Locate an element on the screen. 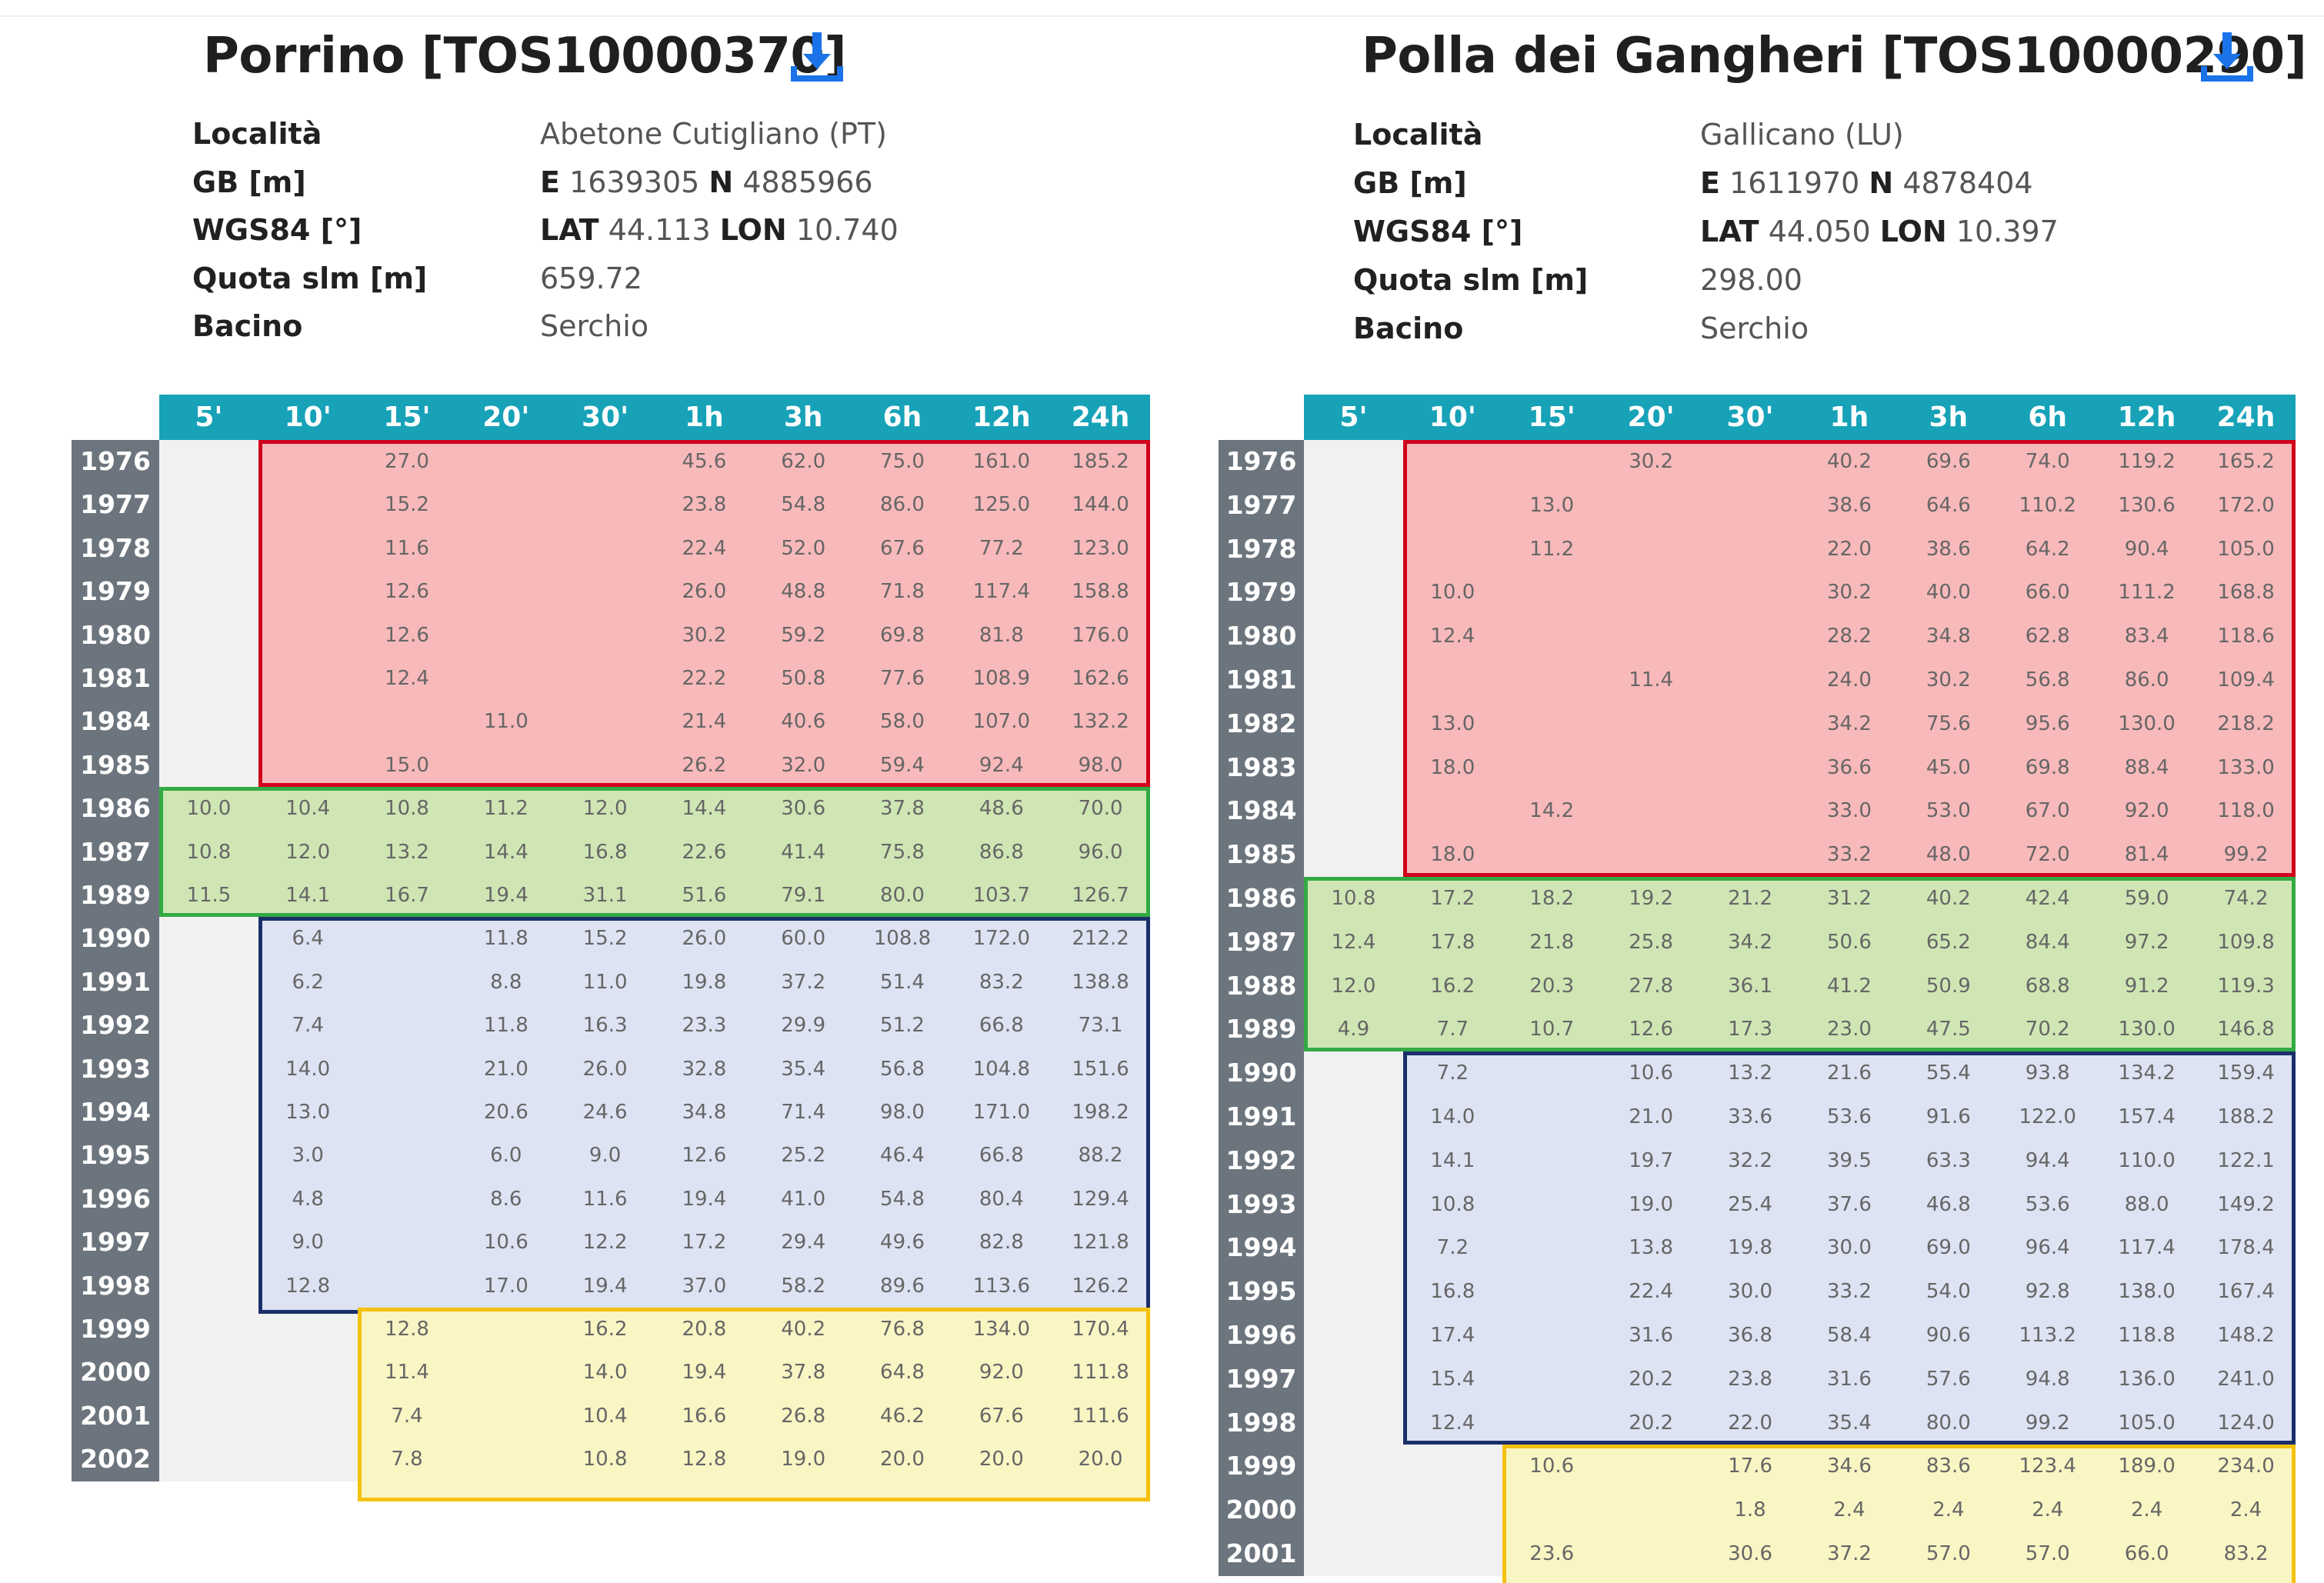 Image resolution: width=2324 pixels, height=1583 pixels. value-cell: 71.4 is located at coordinates (803, 1112).